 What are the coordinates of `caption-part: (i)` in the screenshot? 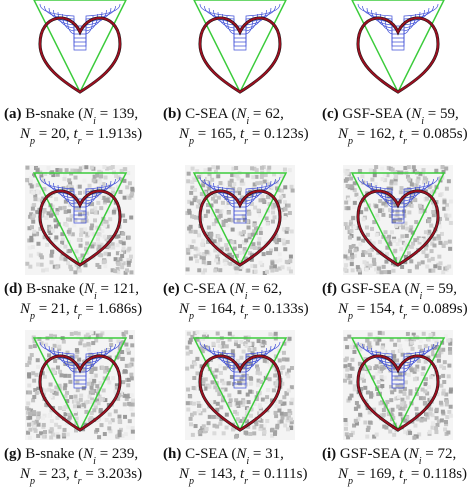 It's located at (329, 454).